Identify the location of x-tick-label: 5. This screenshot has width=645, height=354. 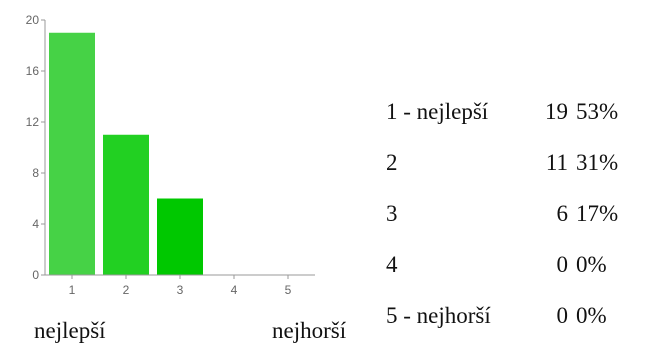
(288, 290).